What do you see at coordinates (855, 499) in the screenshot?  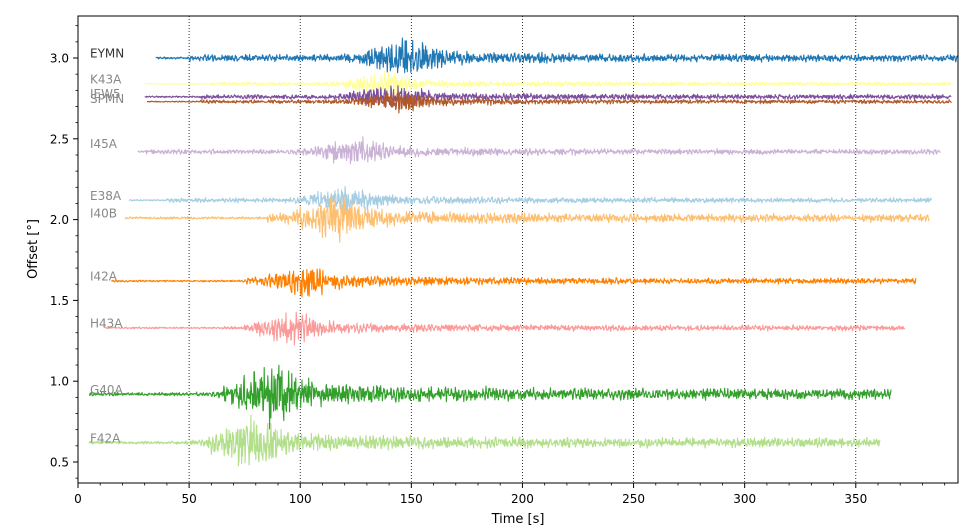 I see `x-tick-label: 350` at bounding box center [855, 499].